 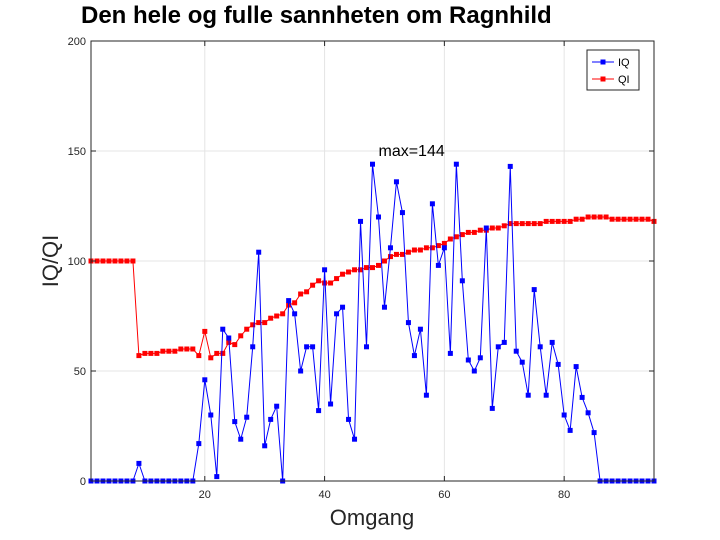 I want to click on x-tick-label: 20, so click(x=205, y=495).